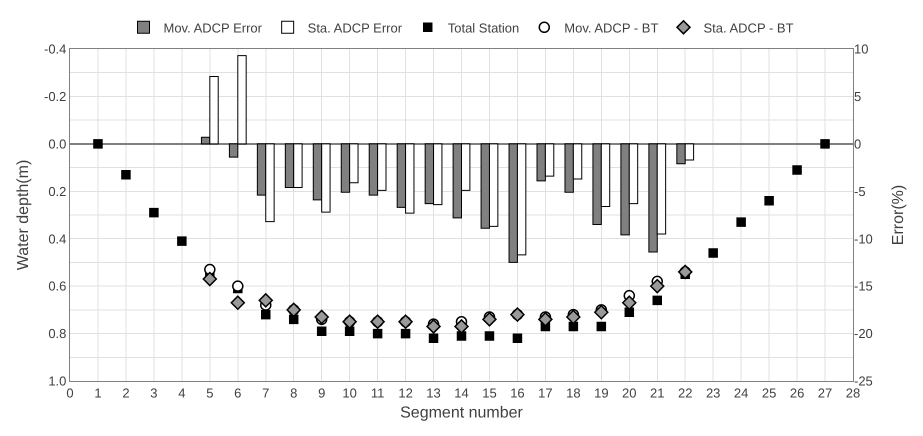  What do you see at coordinates (462, 413) in the screenshot?
I see `x-axis-title: Segment number` at bounding box center [462, 413].